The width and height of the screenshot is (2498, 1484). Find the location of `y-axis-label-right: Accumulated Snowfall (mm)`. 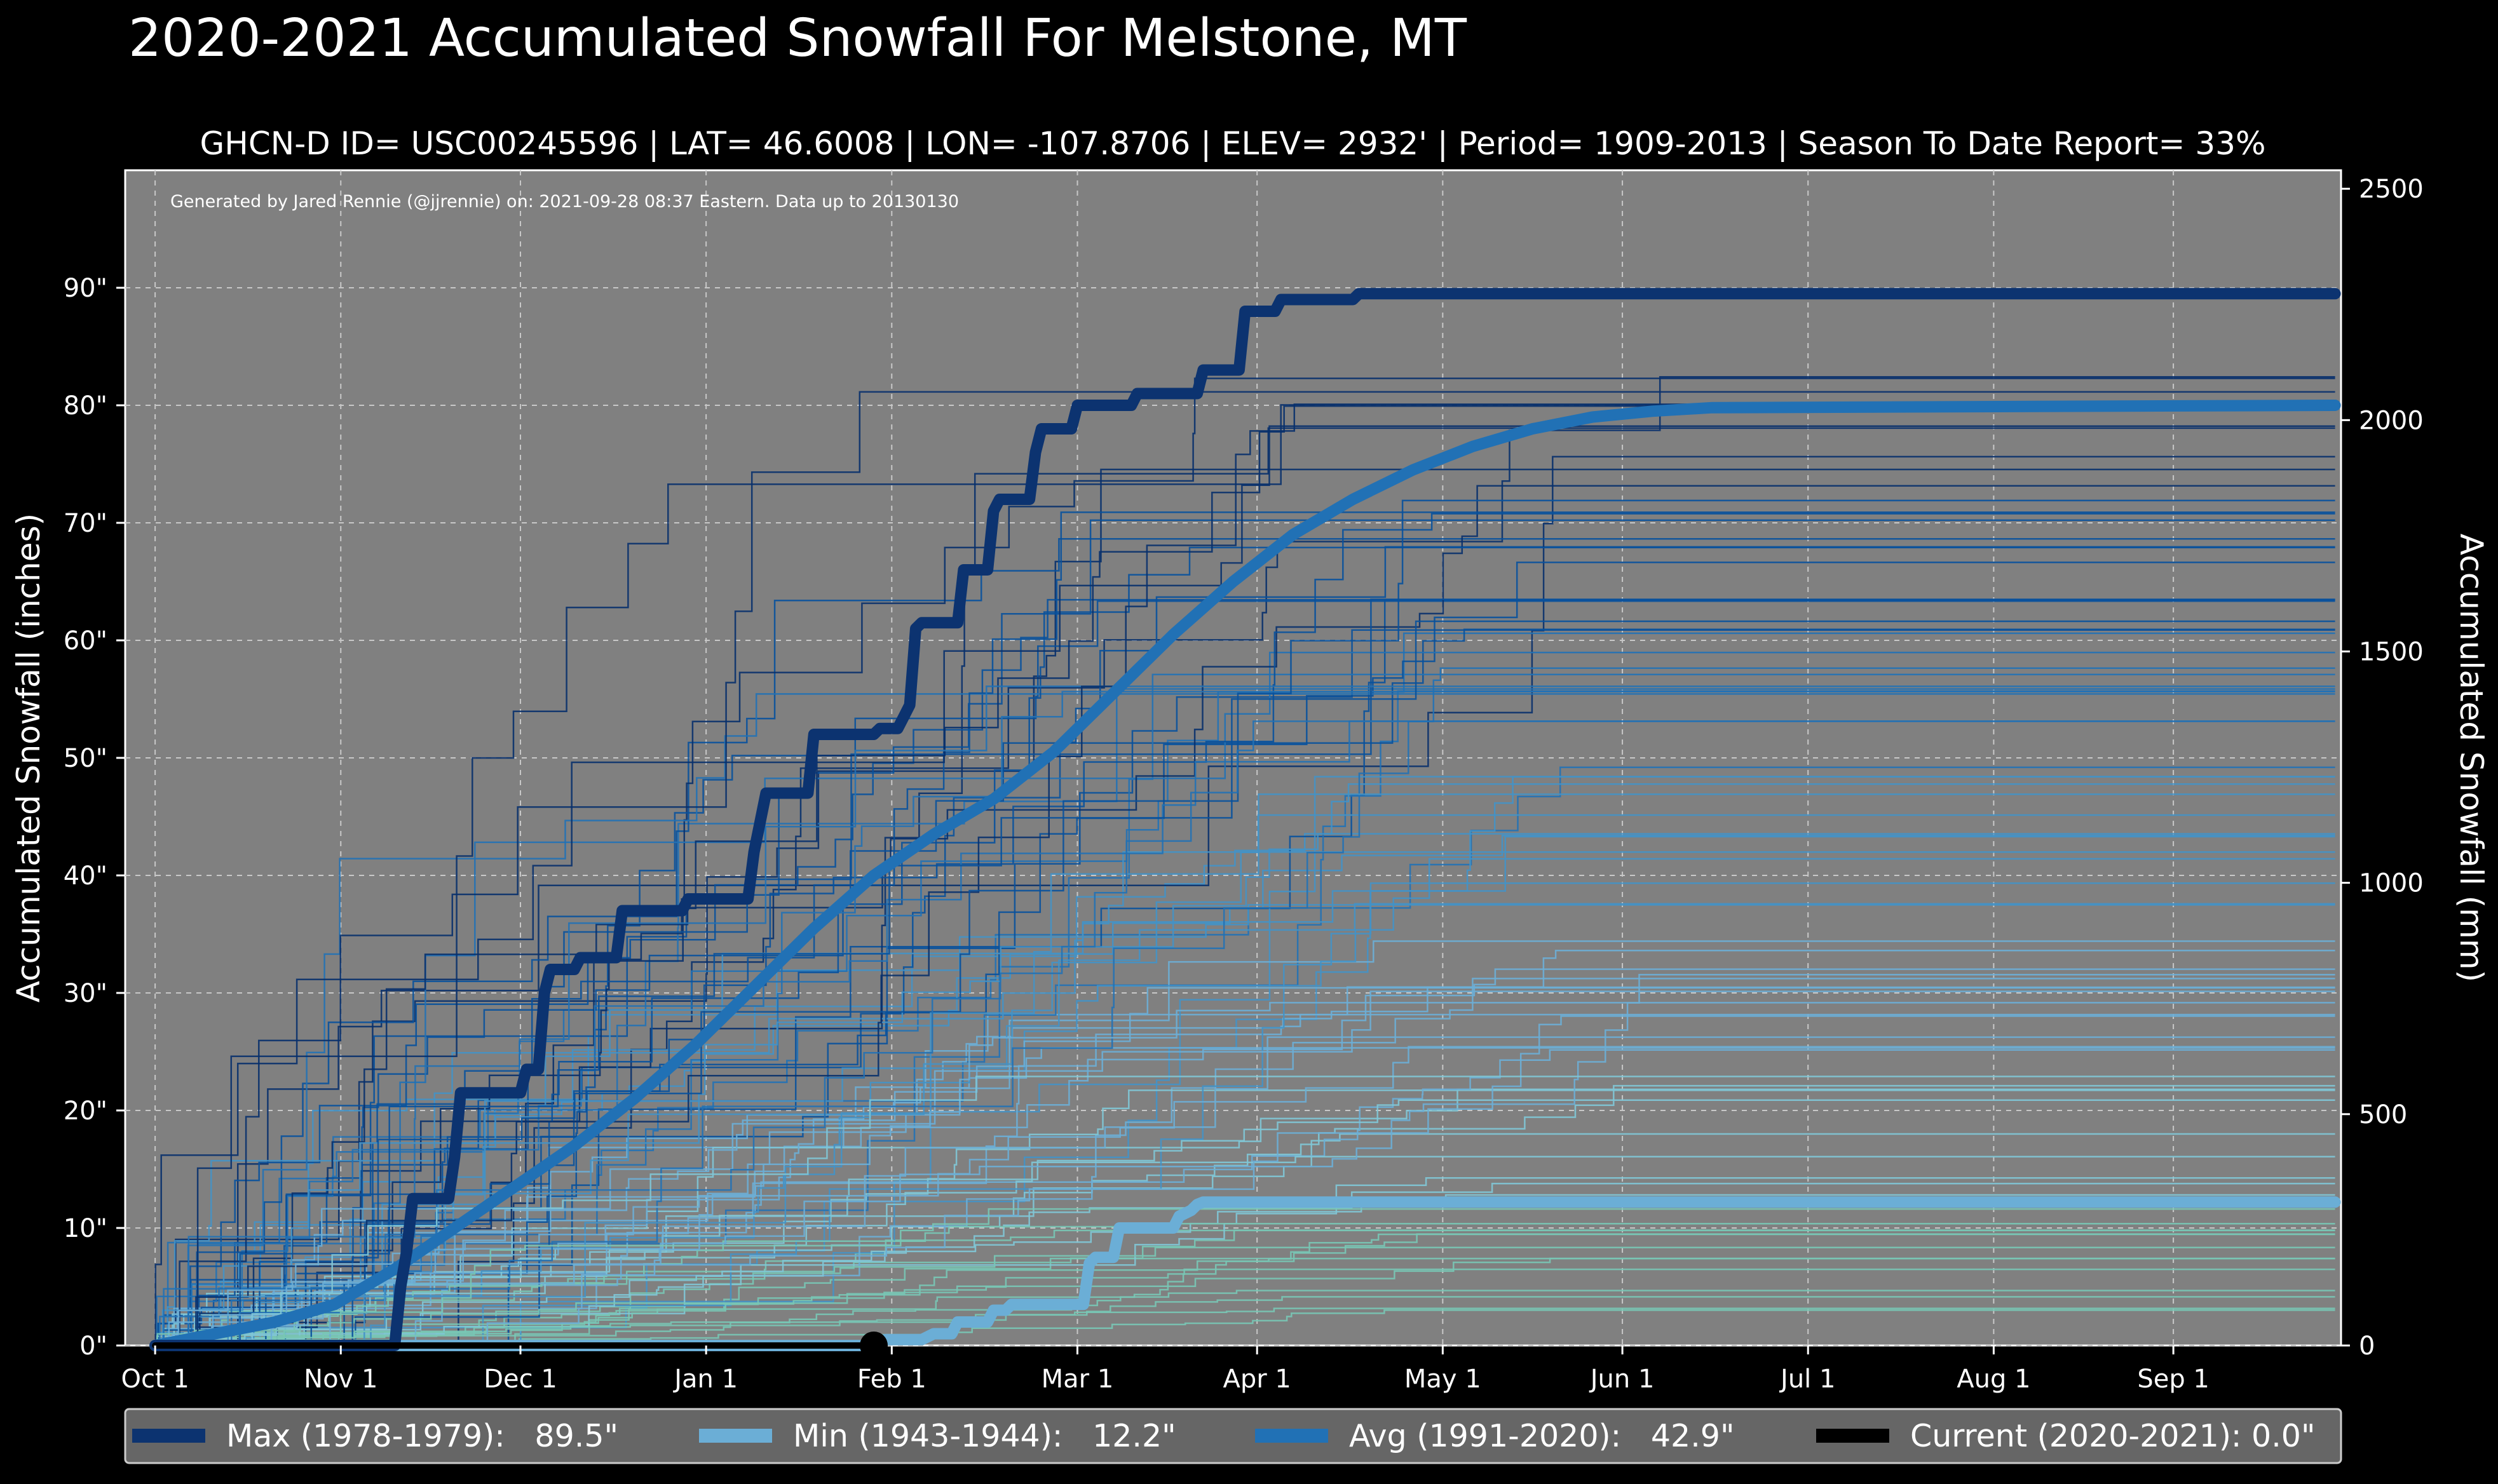

y-axis-label-right: Accumulated Snowfall (mm) is located at coordinates (2471, 758).